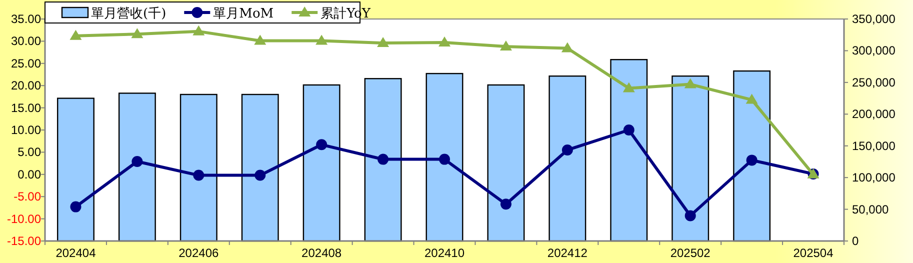 The width and height of the screenshot is (913, 263). What do you see at coordinates (874, 51) in the screenshot?
I see `y2-tick-label: 300,000` at bounding box center [874, 51].